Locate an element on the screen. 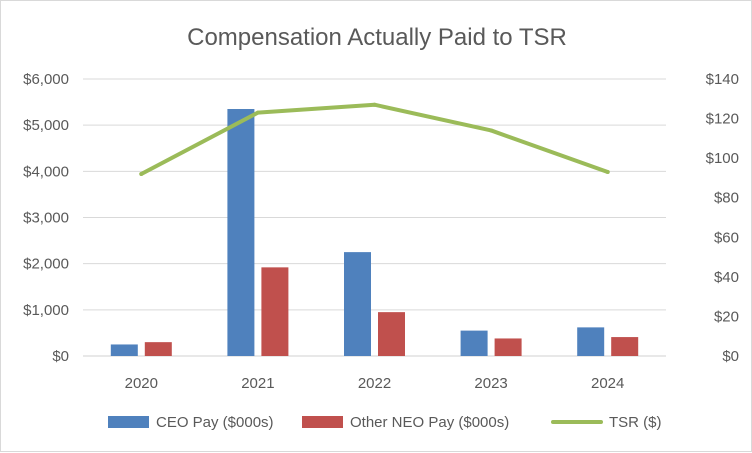  right-tick-label: $120 is located at coordinates (722, 119).